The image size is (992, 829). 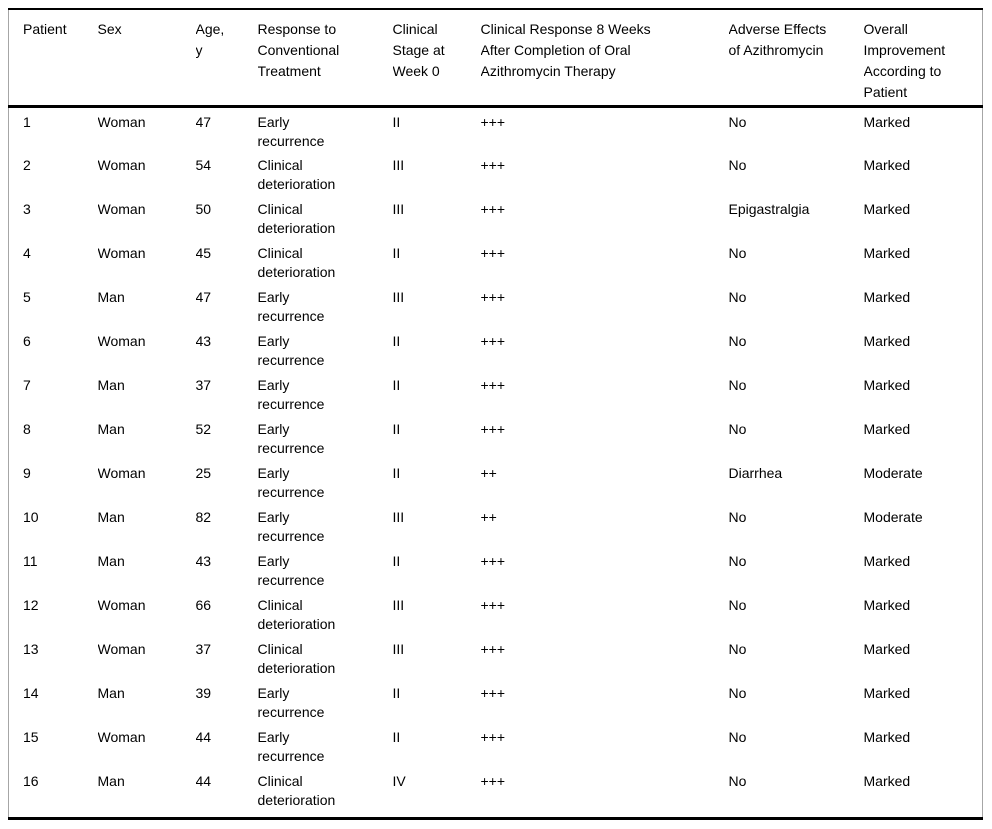 What do you see at coordinates (27, 385) in the screenshot?
I see `cell-patient: 7` at bounding box center [27, 385].